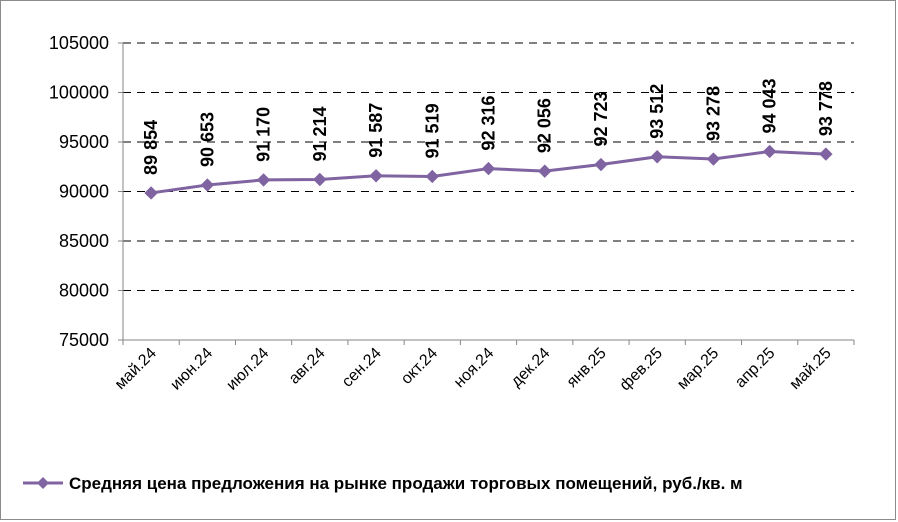  What do you see at coordinates (151, 147) in the screenshot?
I see `data-label: 89 854` at bounding box center [151, 147].